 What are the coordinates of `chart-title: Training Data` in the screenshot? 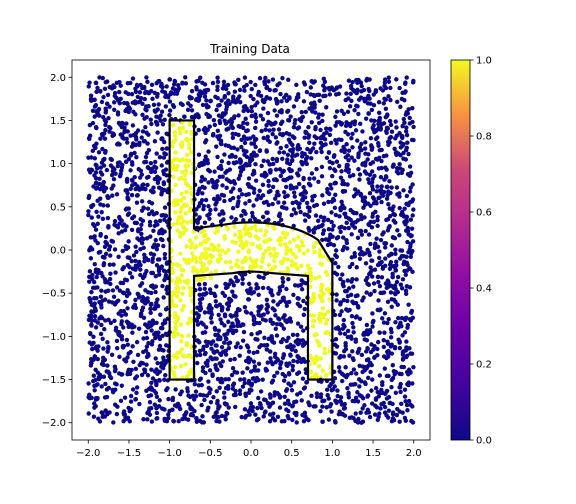 It's located at (249, 49).